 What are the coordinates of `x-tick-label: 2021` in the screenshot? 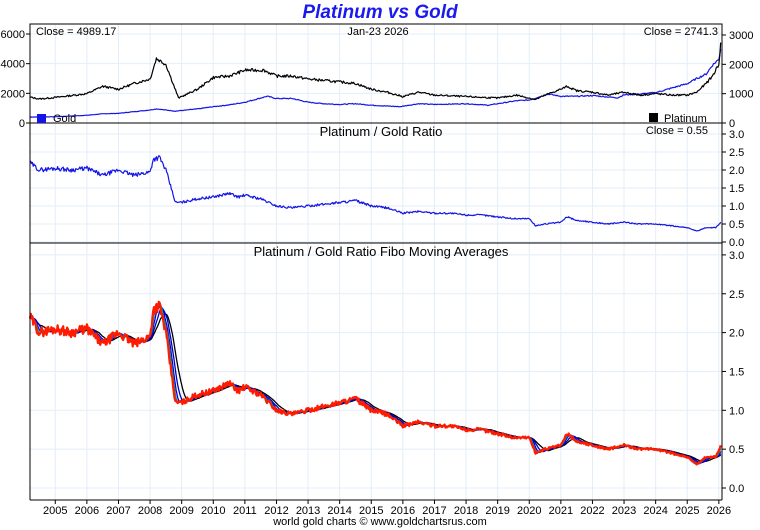 It's located at (561, 511).